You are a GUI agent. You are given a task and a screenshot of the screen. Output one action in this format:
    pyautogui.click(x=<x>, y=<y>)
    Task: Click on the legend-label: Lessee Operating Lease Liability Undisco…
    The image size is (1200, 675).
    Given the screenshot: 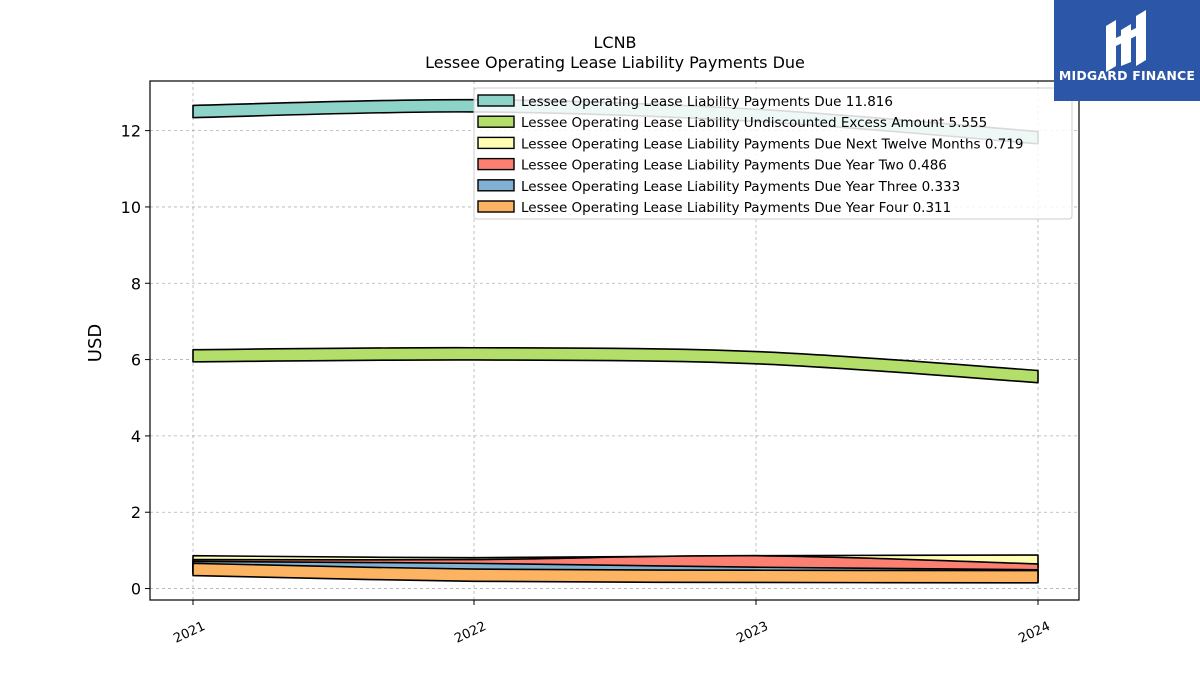 What is the action you would take?
    pyautogui.click(x=754, y=123)
    